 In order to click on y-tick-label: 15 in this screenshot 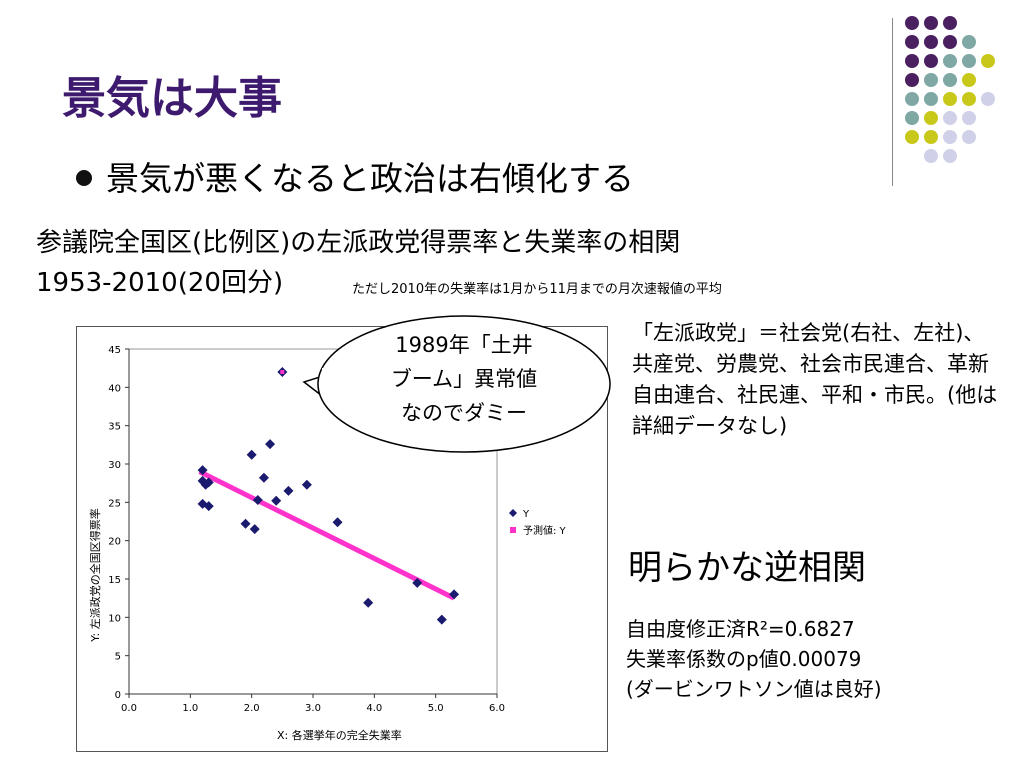, I will do `click(114, 580)`.